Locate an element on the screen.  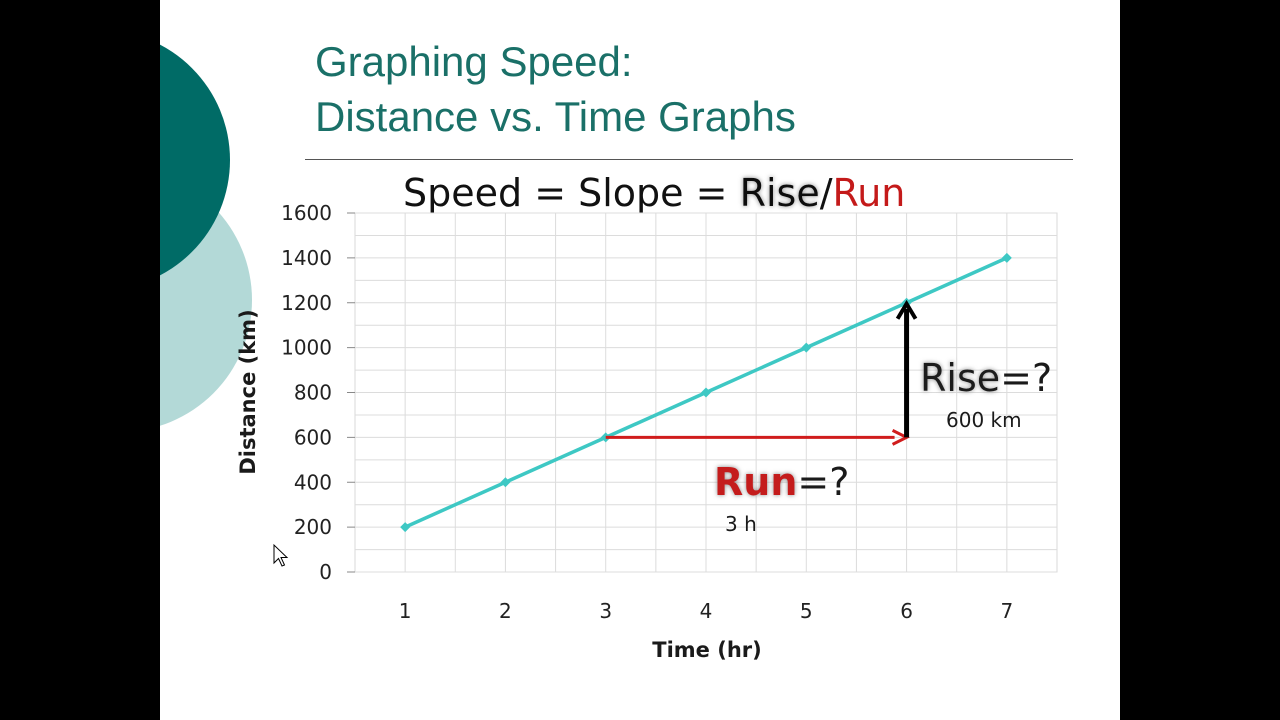
y-tick-label: 1600 is located at coordinates (306, 213).